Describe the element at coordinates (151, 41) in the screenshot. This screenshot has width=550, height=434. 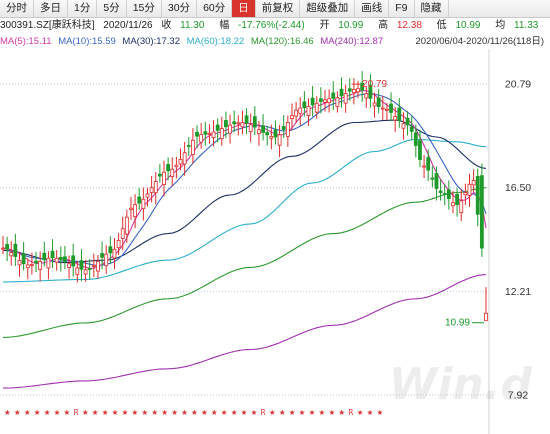
I see `ma30-label: MA(30):17.32` at that location.